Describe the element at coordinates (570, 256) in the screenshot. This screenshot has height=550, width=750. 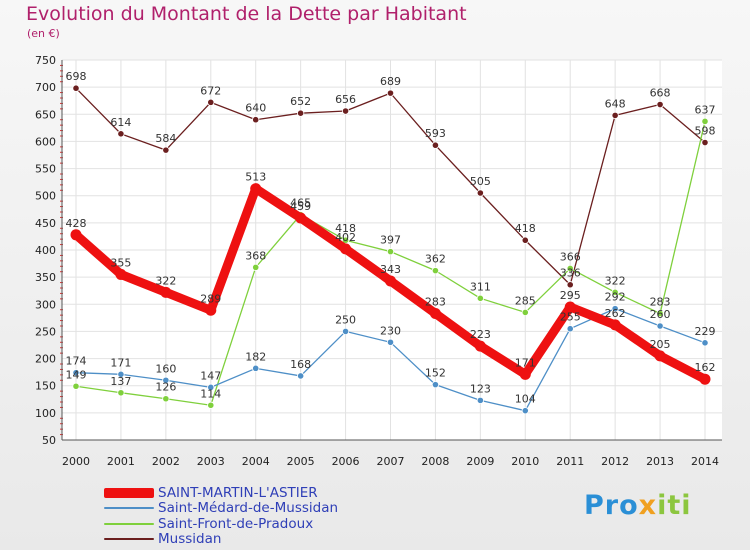
I see `data-label-2: 366` at that location.